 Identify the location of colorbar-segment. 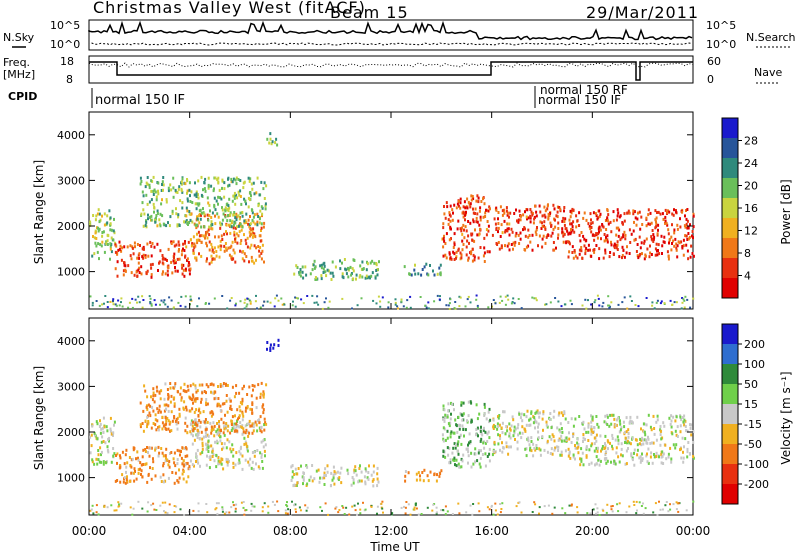
(730, 208).